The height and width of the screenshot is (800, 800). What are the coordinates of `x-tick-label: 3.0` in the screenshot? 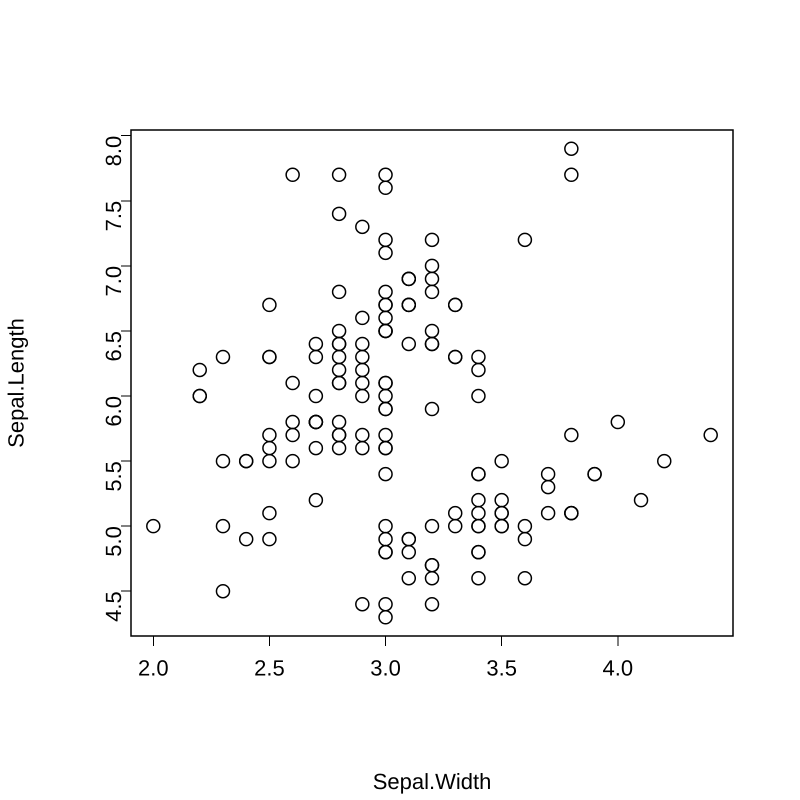 It's located at (385, 667).